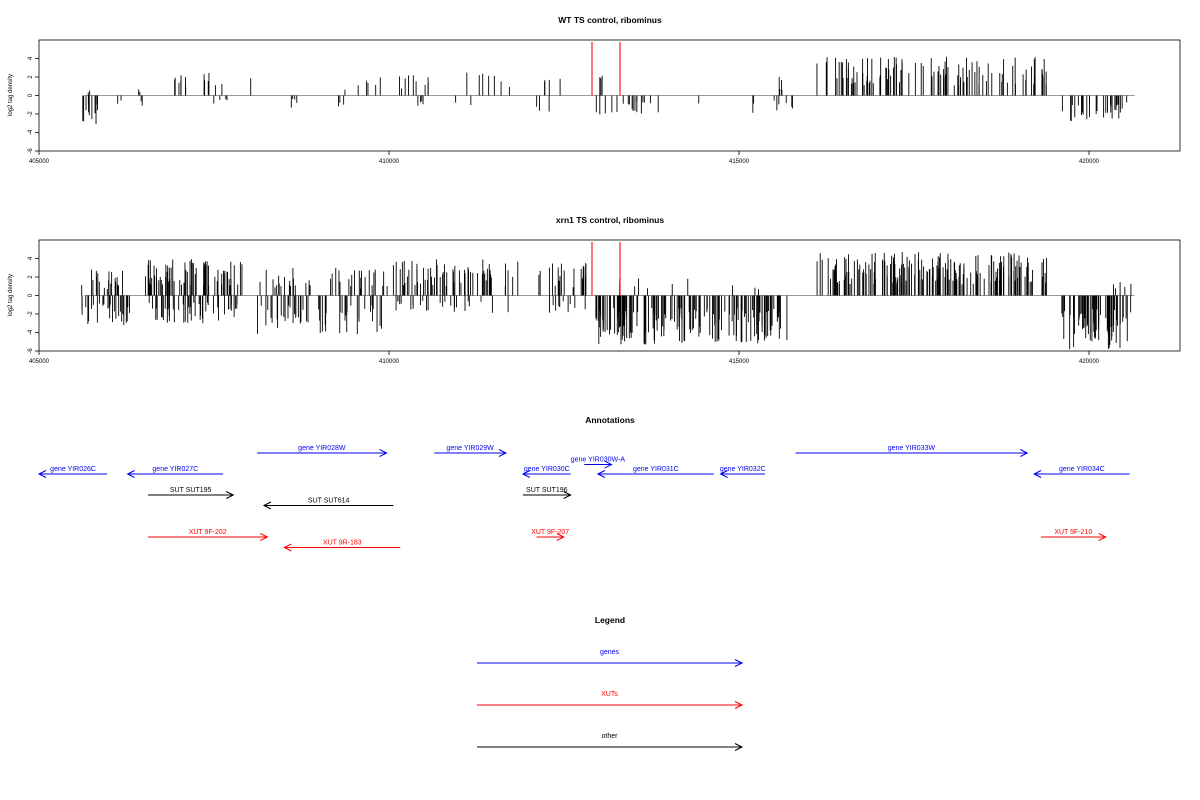  I want to click on feature-label: SUT SUT195, so click(191, 490).